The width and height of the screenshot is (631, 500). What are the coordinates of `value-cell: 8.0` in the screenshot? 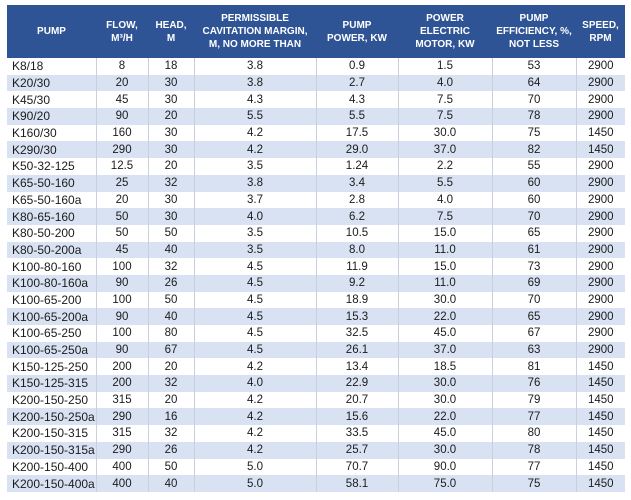 It's located at (356, 250).